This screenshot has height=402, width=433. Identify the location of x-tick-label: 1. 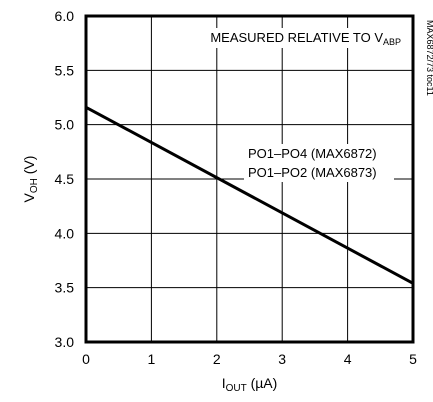
(152, 359).